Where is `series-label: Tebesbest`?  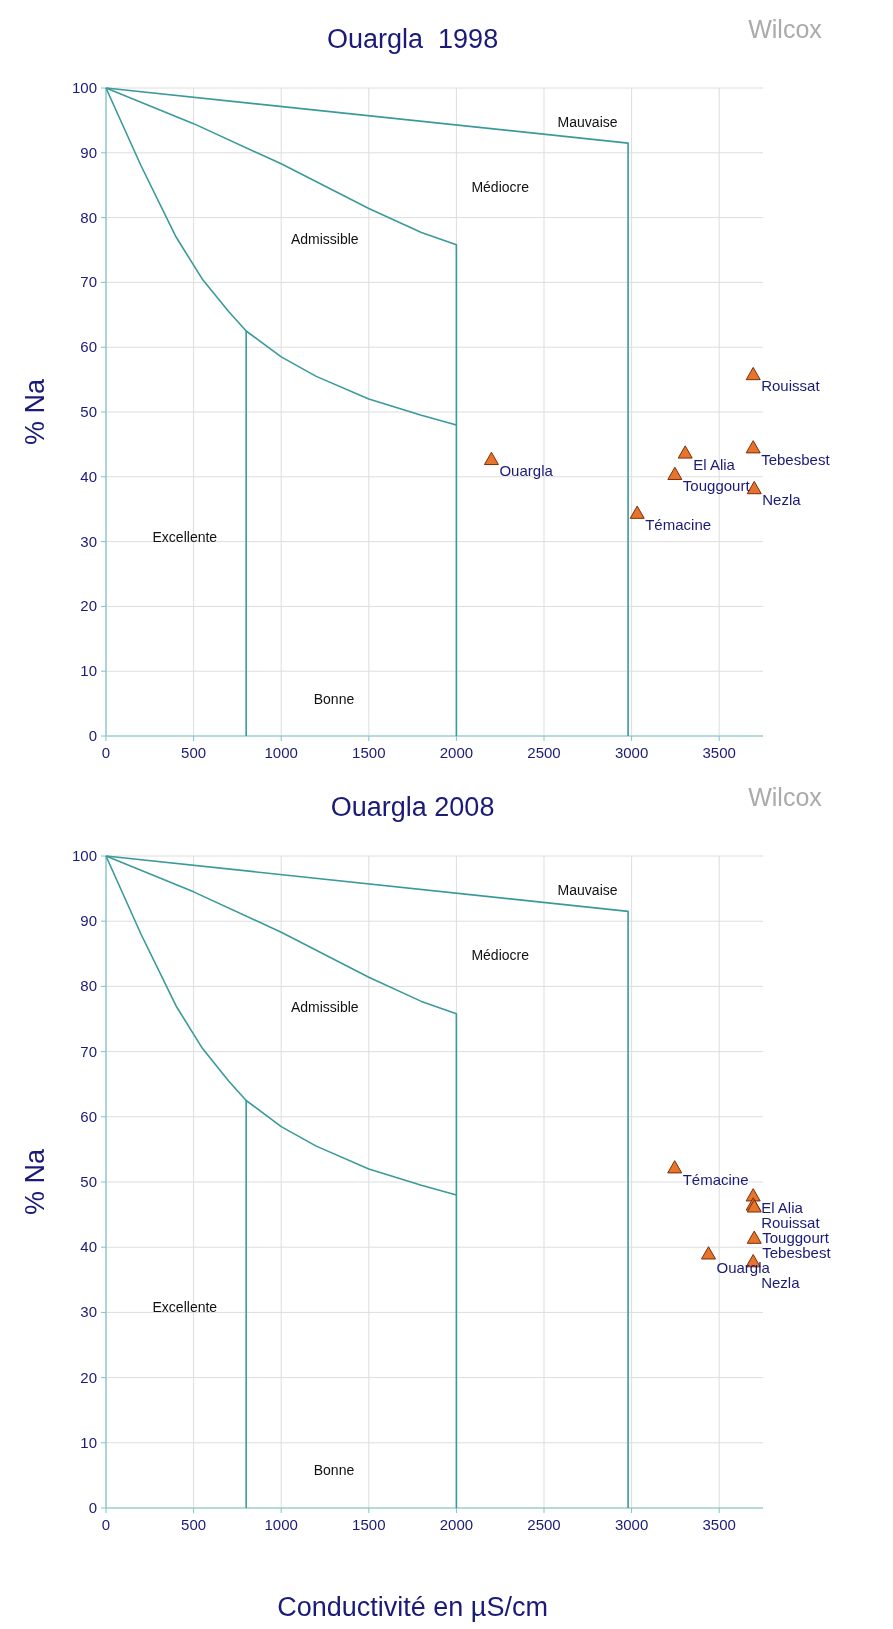
series-label: Tebesbest is located at coordinates (796, 459).